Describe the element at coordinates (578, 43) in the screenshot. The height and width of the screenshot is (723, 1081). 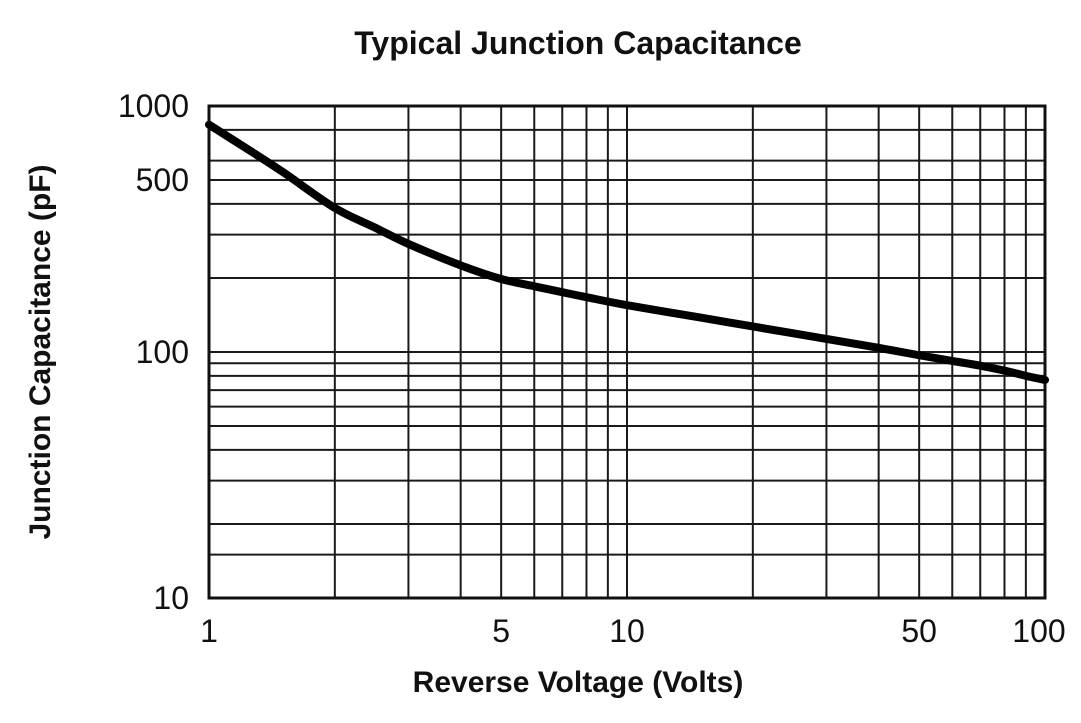
I see `chart-title: Typical Junction Capacitance` at that location.